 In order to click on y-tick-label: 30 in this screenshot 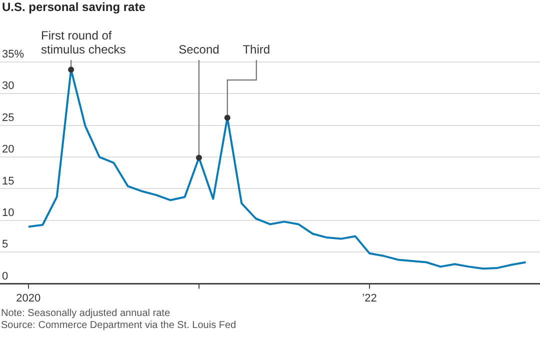, I will do `click(8, 86)`.